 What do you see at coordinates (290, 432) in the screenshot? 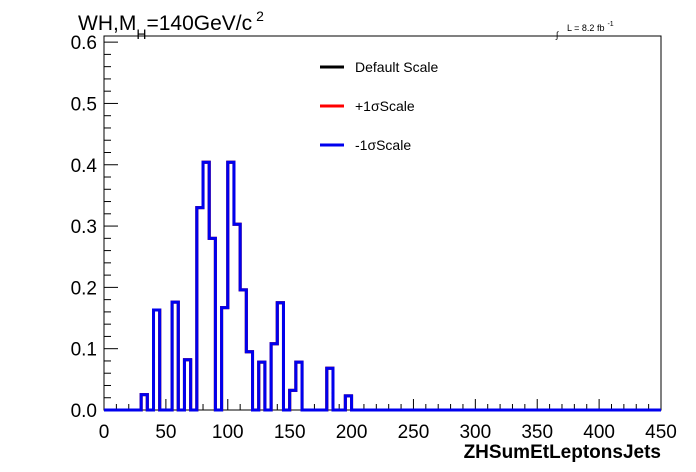
I see `x-tick-label: 150` at bounding box center [290, 432].